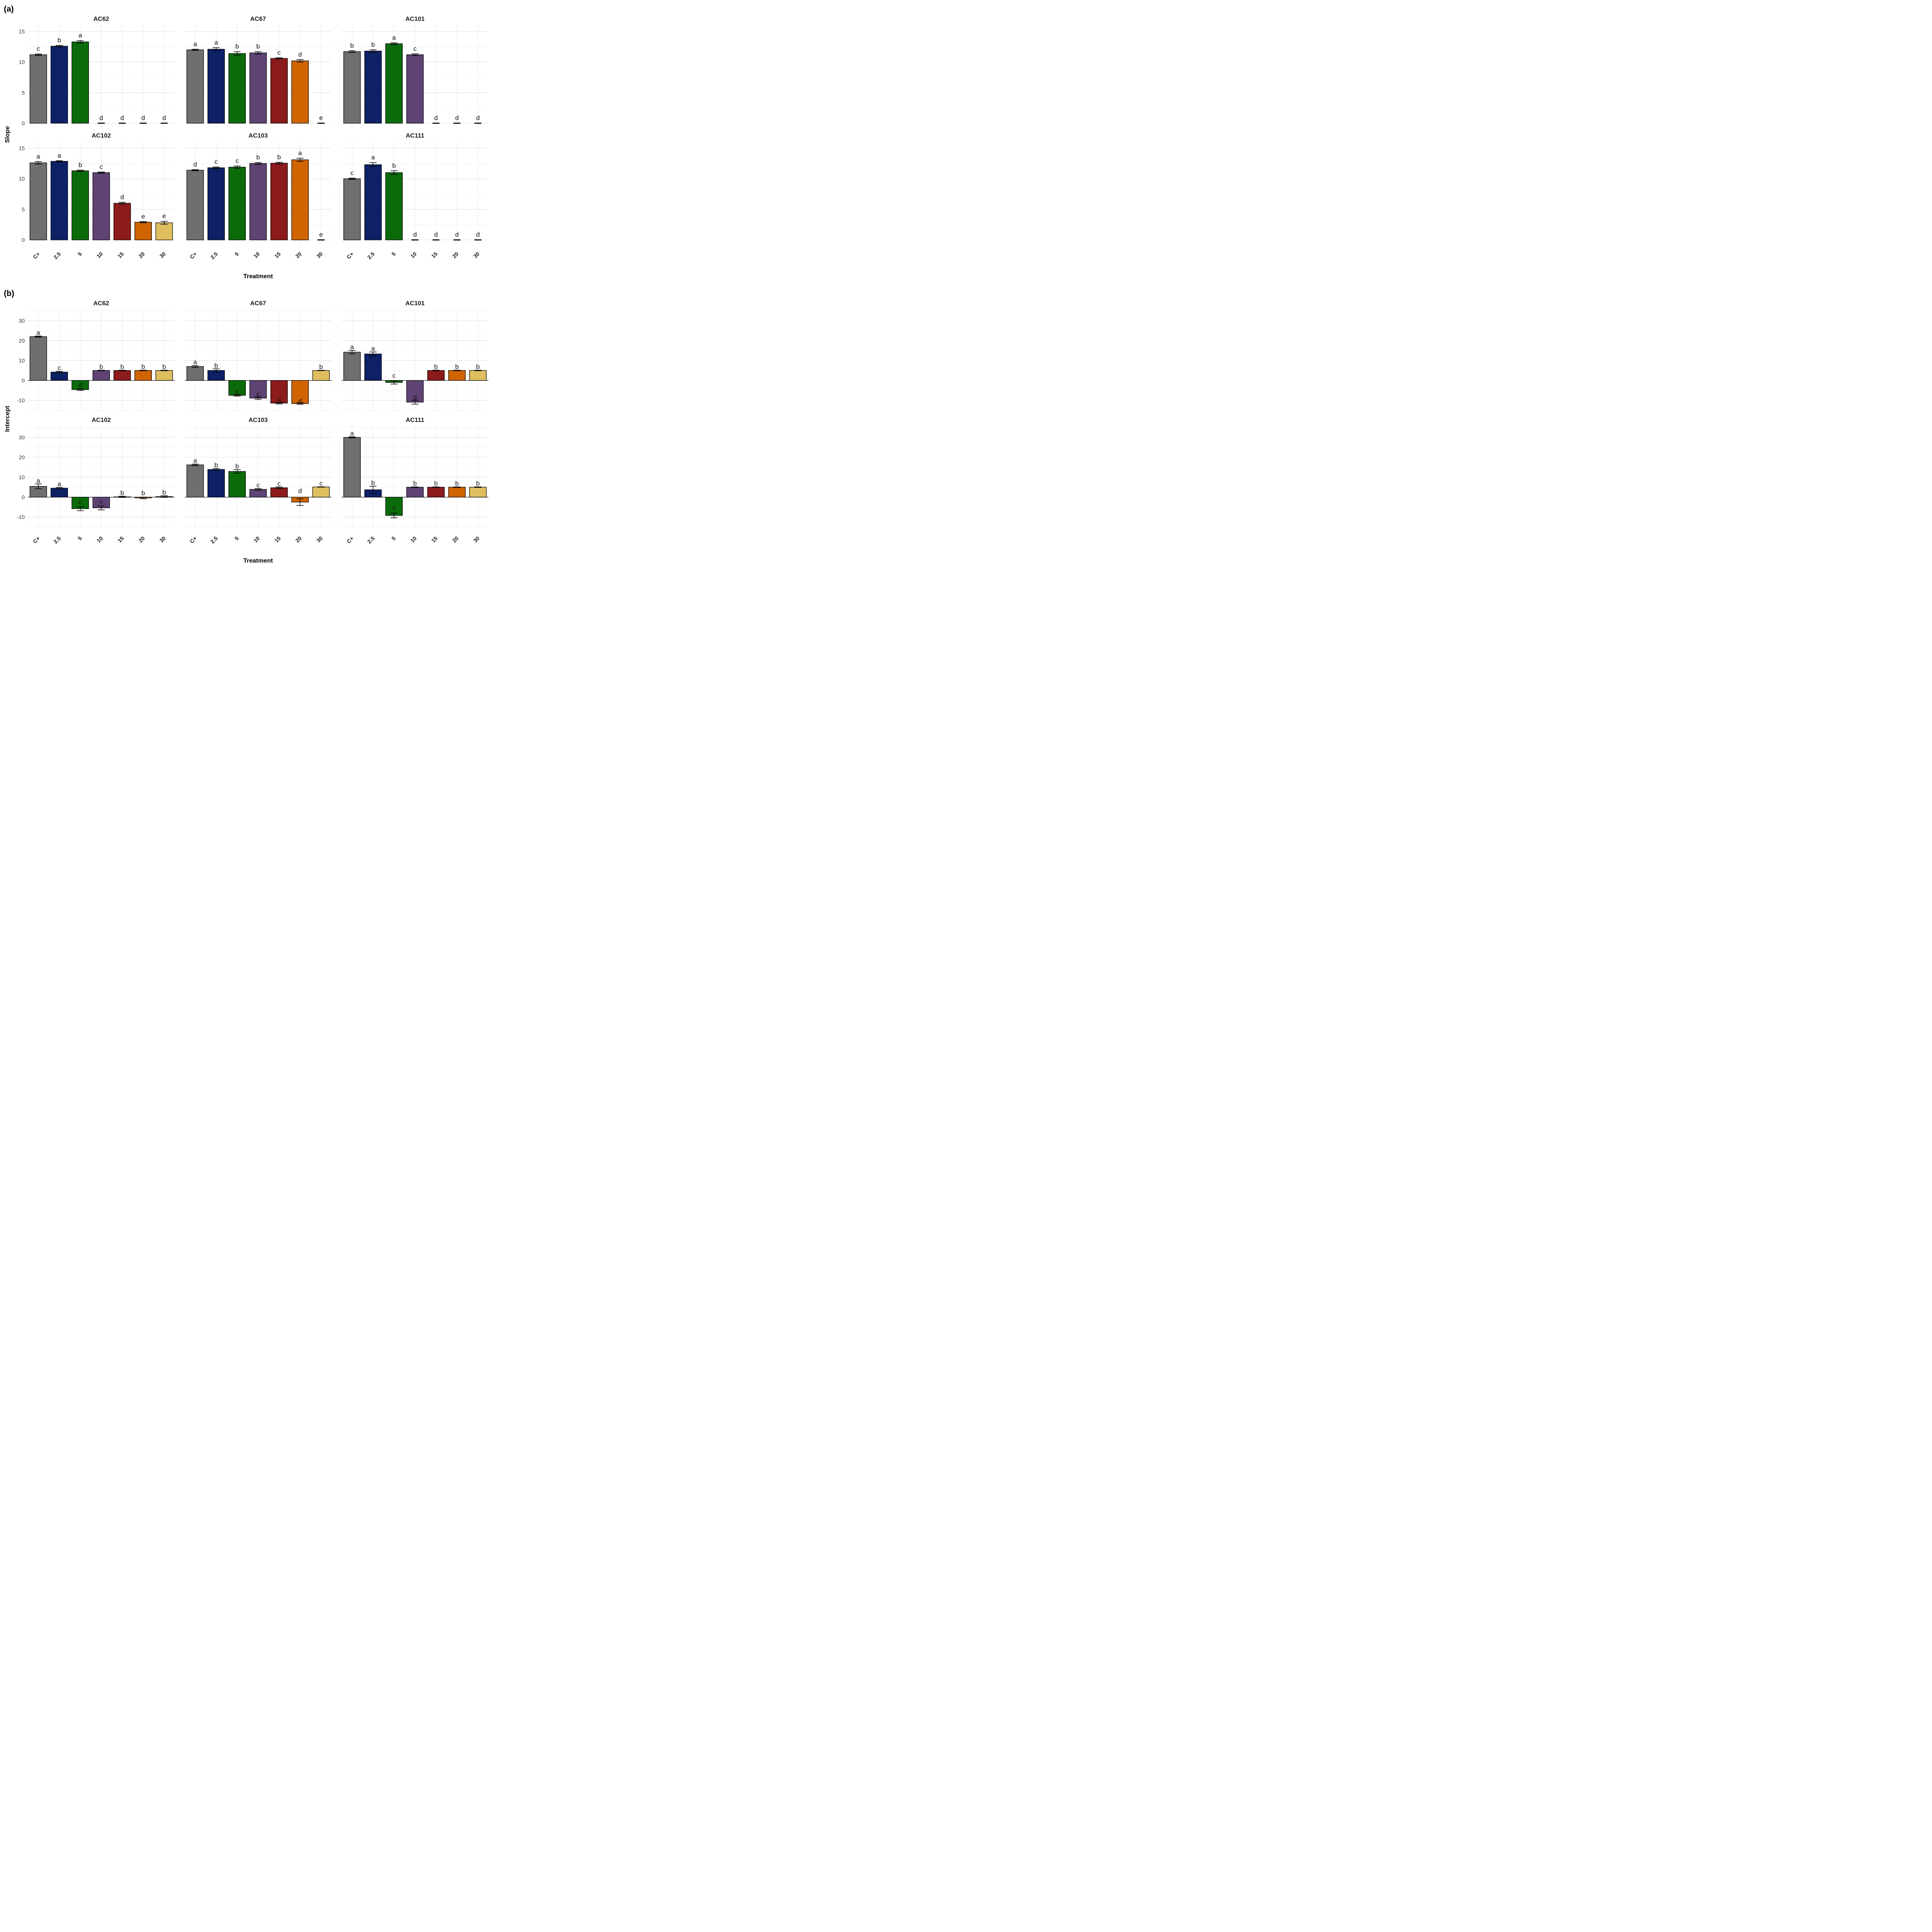 This screenshot has width=1932, height=1932. What do you see at coordinates (22, 148) in the screenshot?
I see `y-tick-label: 15` at bounding box center [22, 148].